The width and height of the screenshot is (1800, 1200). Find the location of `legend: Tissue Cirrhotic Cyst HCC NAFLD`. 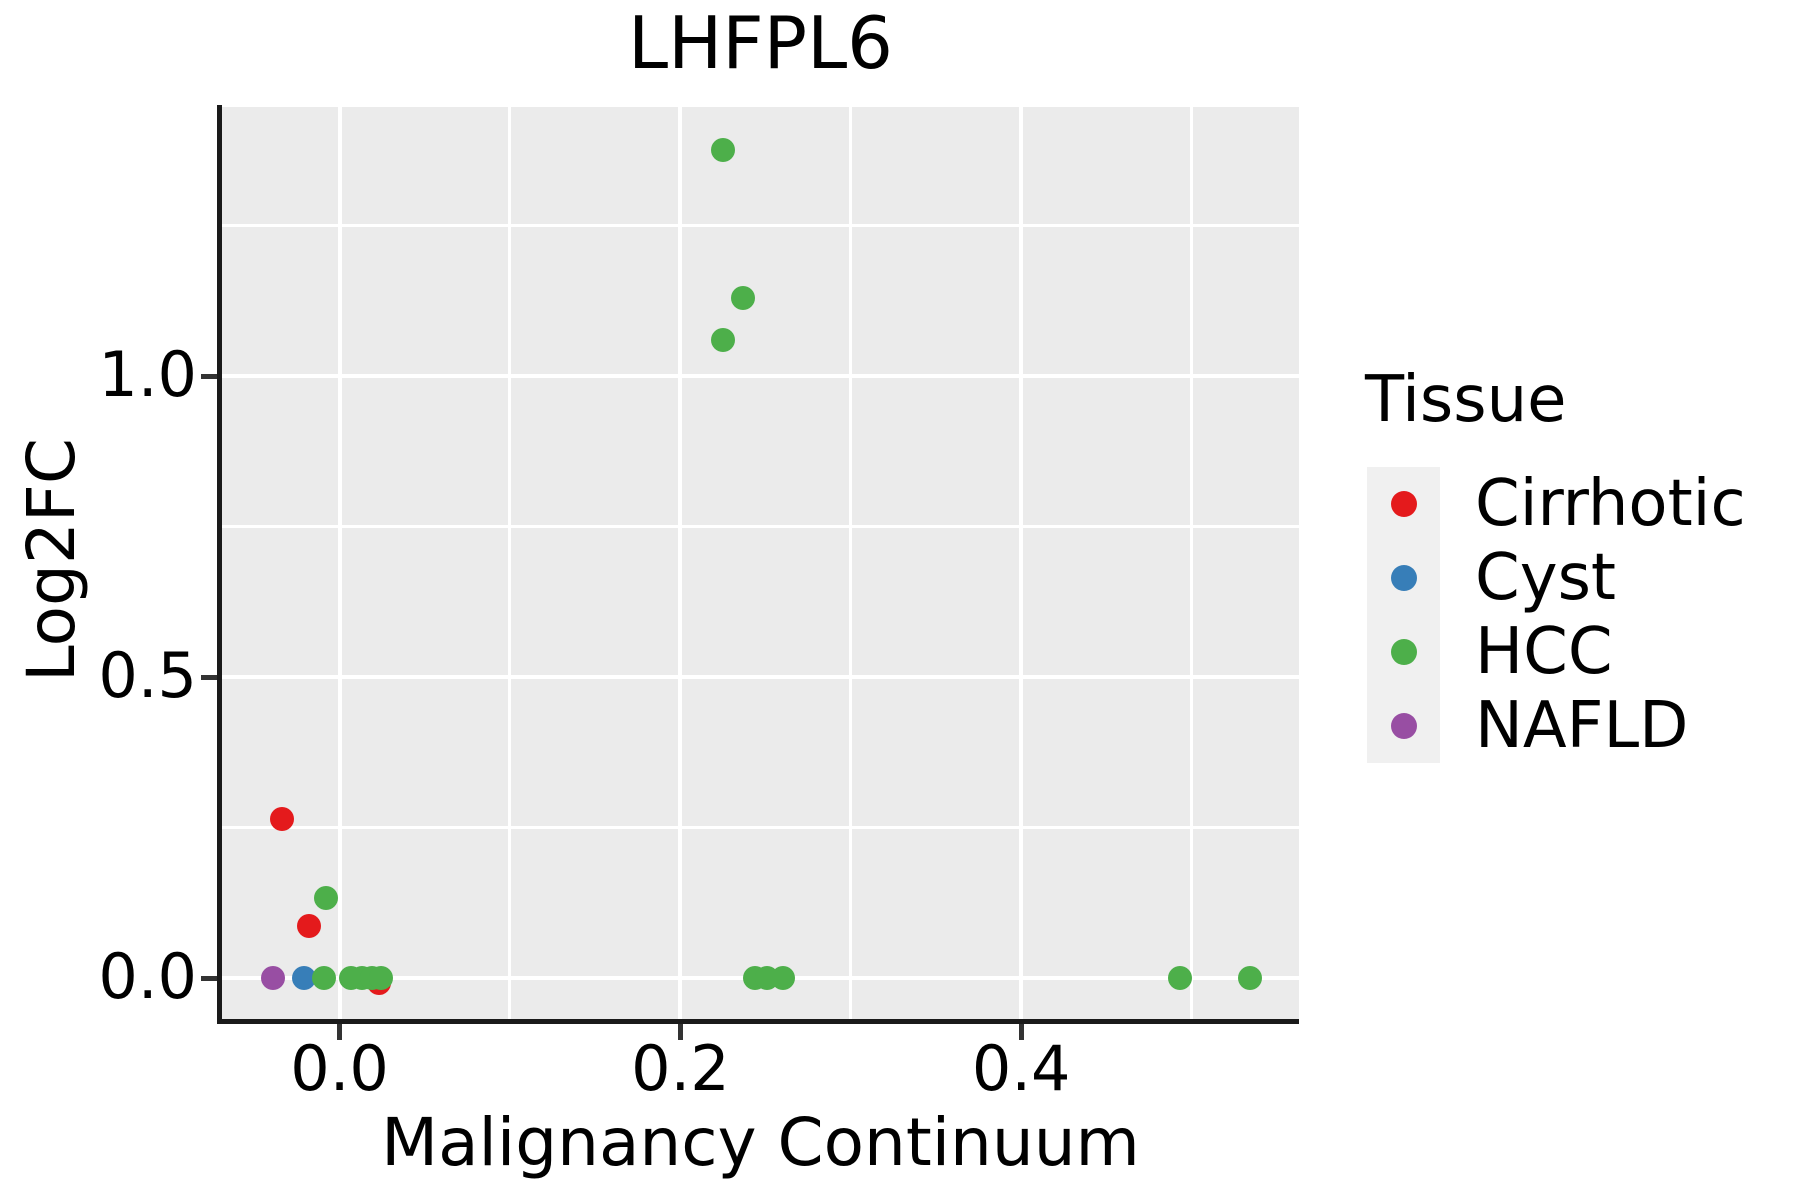

legend: Tissue Cirrhotic Cyst HCC NAFLD is located at coordinates (1555, 563).